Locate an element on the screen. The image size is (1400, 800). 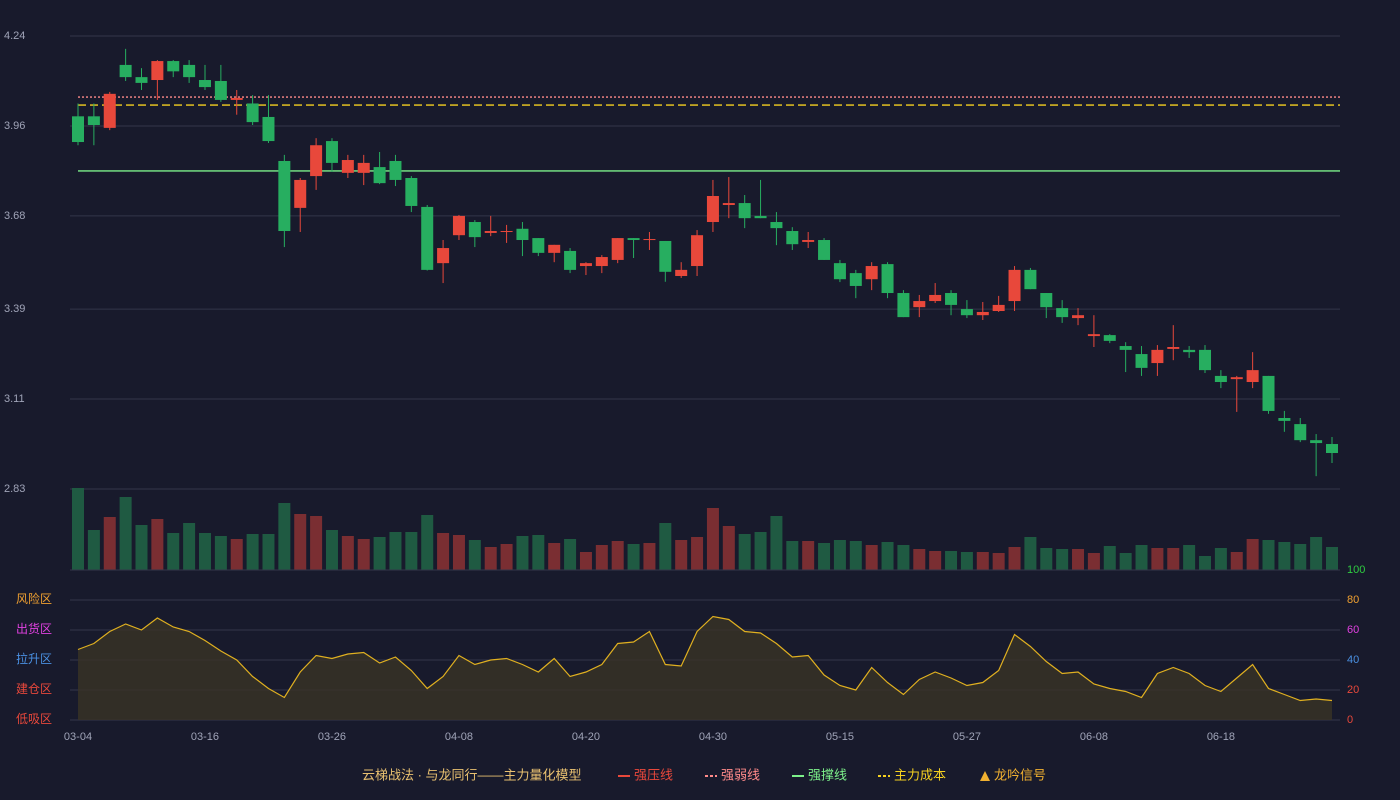
x-tick-label: 04-08 is located at coordinates (459, 737).